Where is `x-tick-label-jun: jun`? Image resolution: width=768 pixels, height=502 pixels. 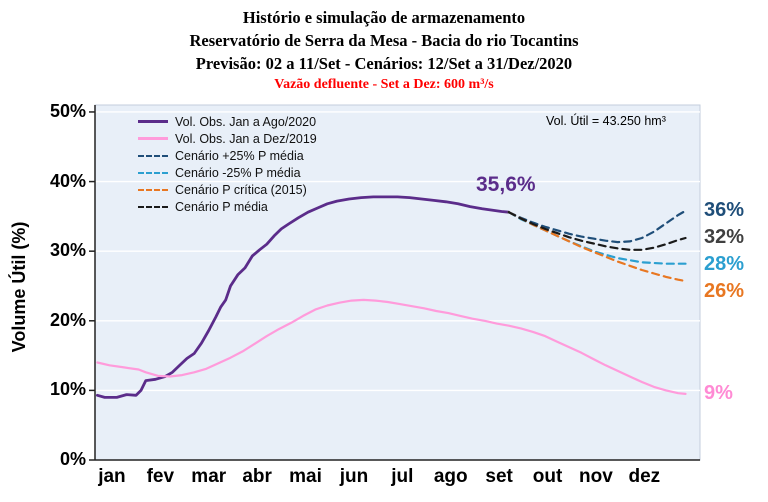 x-tick-label-jun: jun is located at coordinates (354, 476).